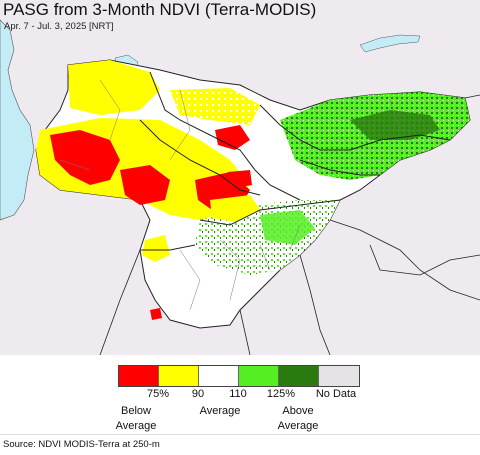 The height and width of the screenshot is (455, 480). Describe the element at coordinates (114, 87) in the screenshot. I see `north-yellow-zone` at that location.